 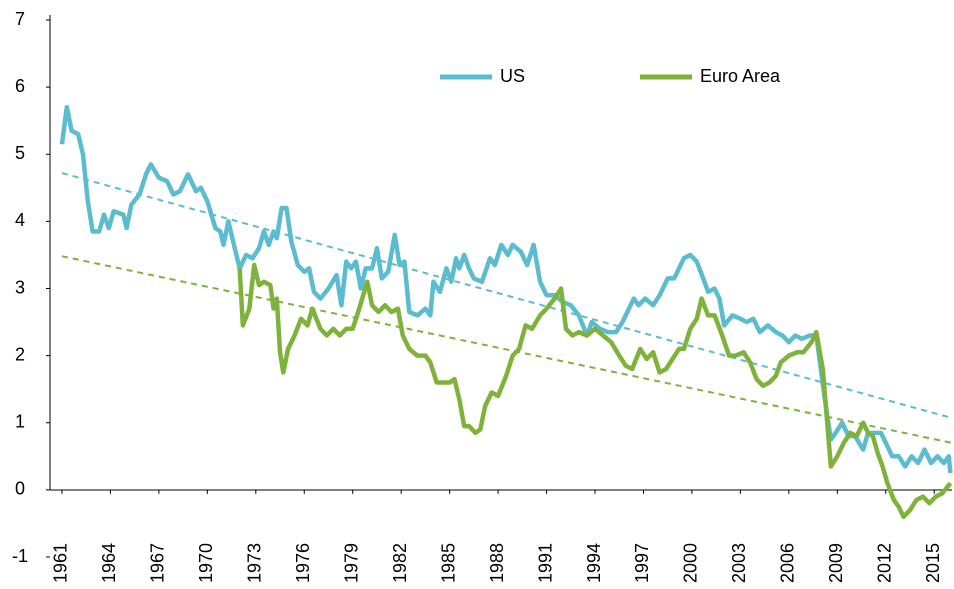 I want to click on x-tick-label: 1997, so click(x=642, y=563).